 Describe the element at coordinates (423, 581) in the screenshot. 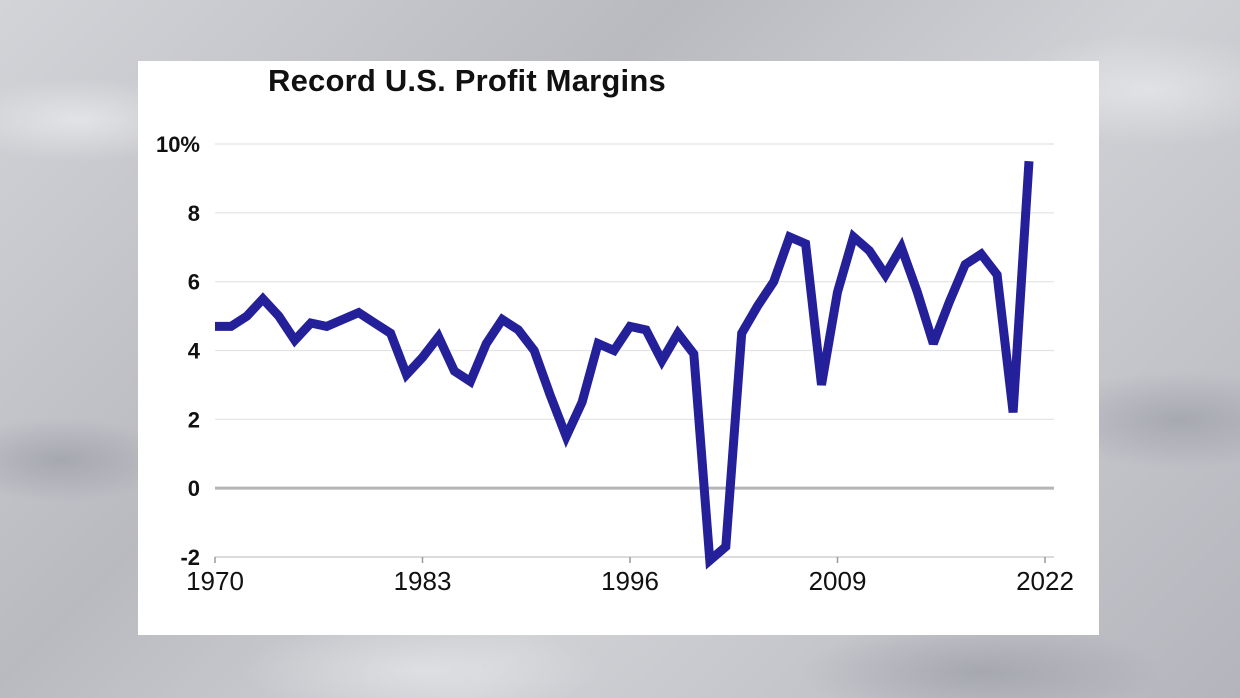

I see `x-tick-label: 1983` at that location.